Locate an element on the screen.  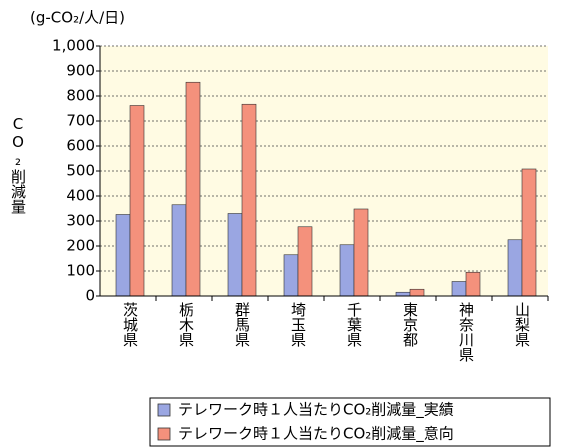
y-tick-label: 900 is located at coordinates (80, 71).